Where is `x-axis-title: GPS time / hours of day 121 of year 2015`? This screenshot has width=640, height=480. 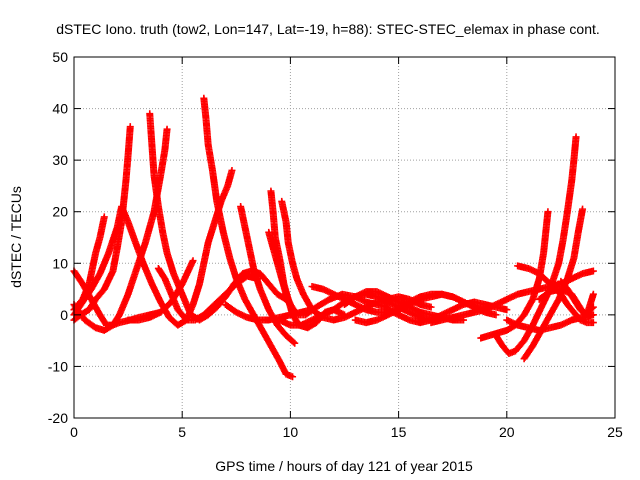 x-axis-title: GPS time / hours of day 121 of year 2015 is located at coordinates (344, 466).